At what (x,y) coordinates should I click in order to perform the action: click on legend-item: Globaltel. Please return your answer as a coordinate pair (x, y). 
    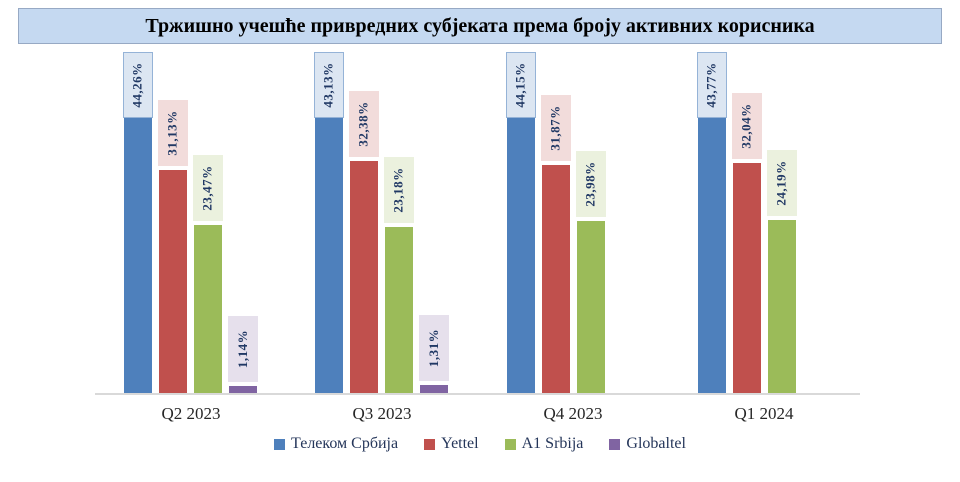
    Looking at the image, I should click on (647, 444).